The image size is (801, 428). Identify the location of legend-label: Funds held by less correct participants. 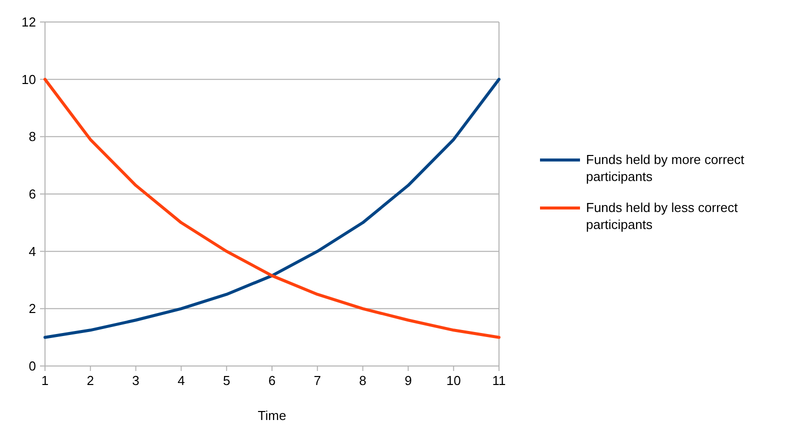
(662, 216).